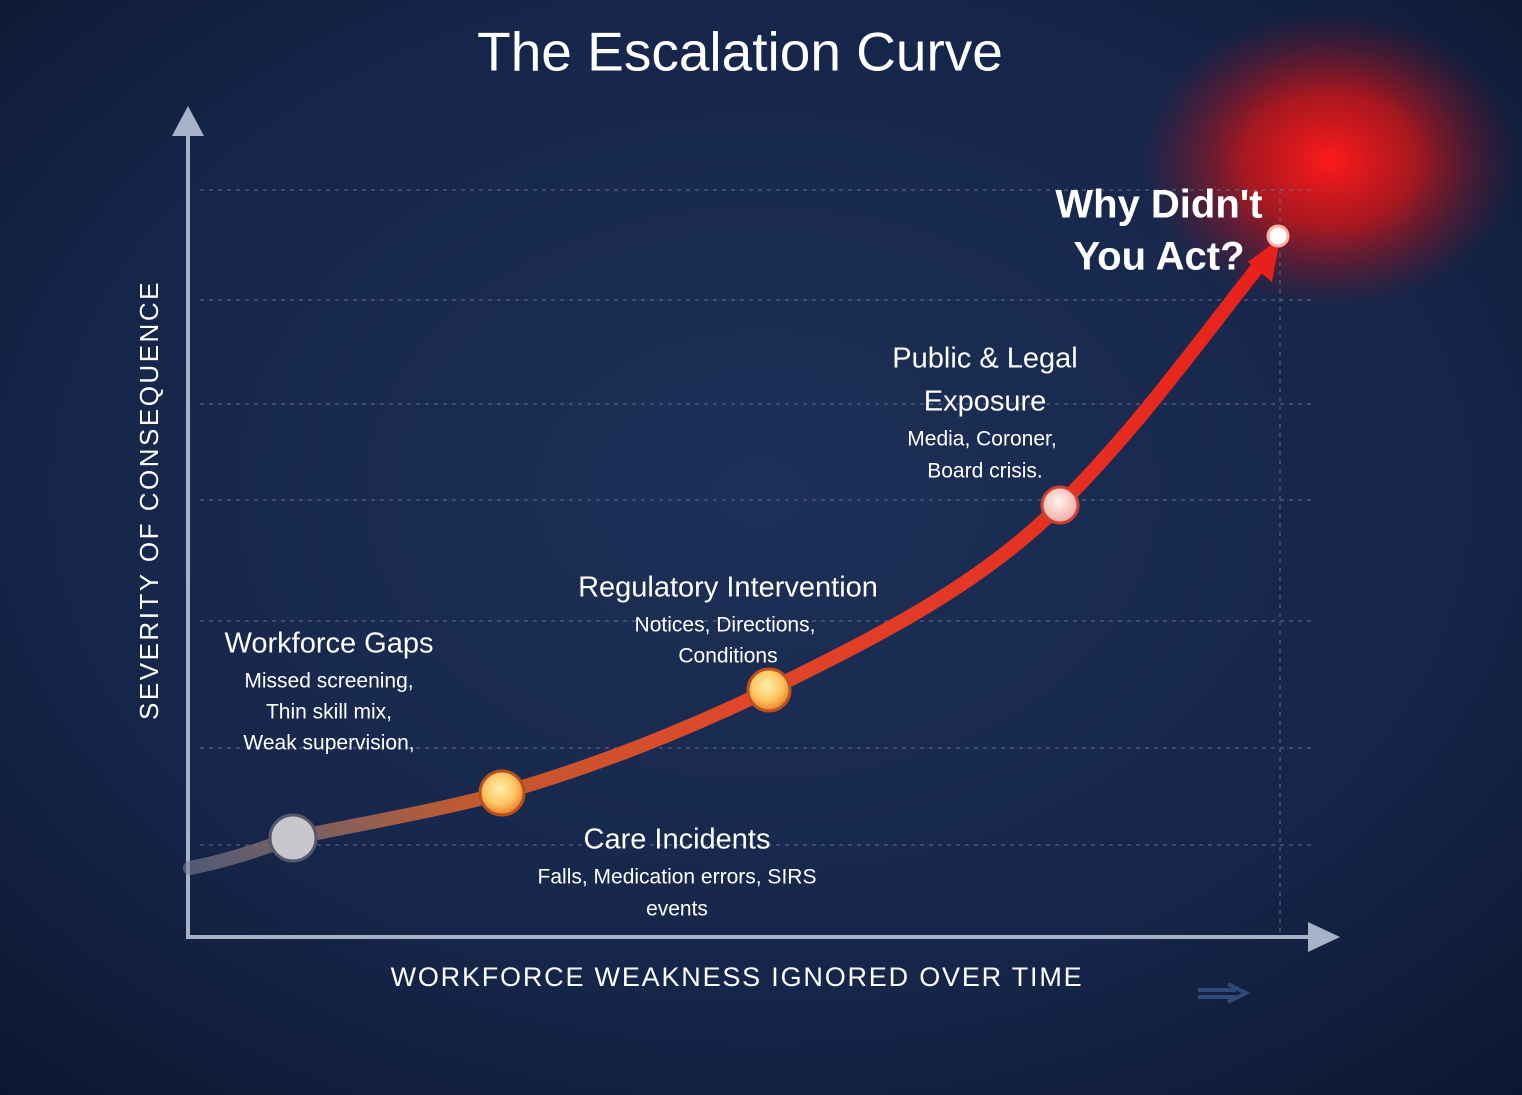  Describe the element at coordinates (740, 52) in the screenshot. I see `title: The Escalation Curve` at that location.